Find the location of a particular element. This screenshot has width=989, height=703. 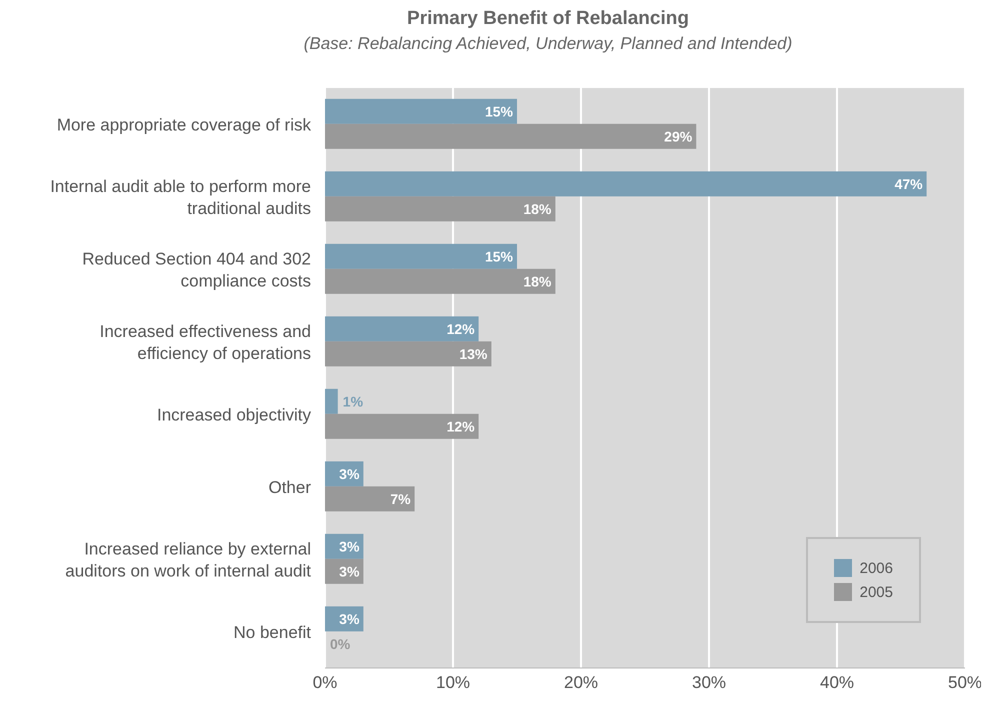

x-tick-label: 20% is located at coordinates (581, 682).